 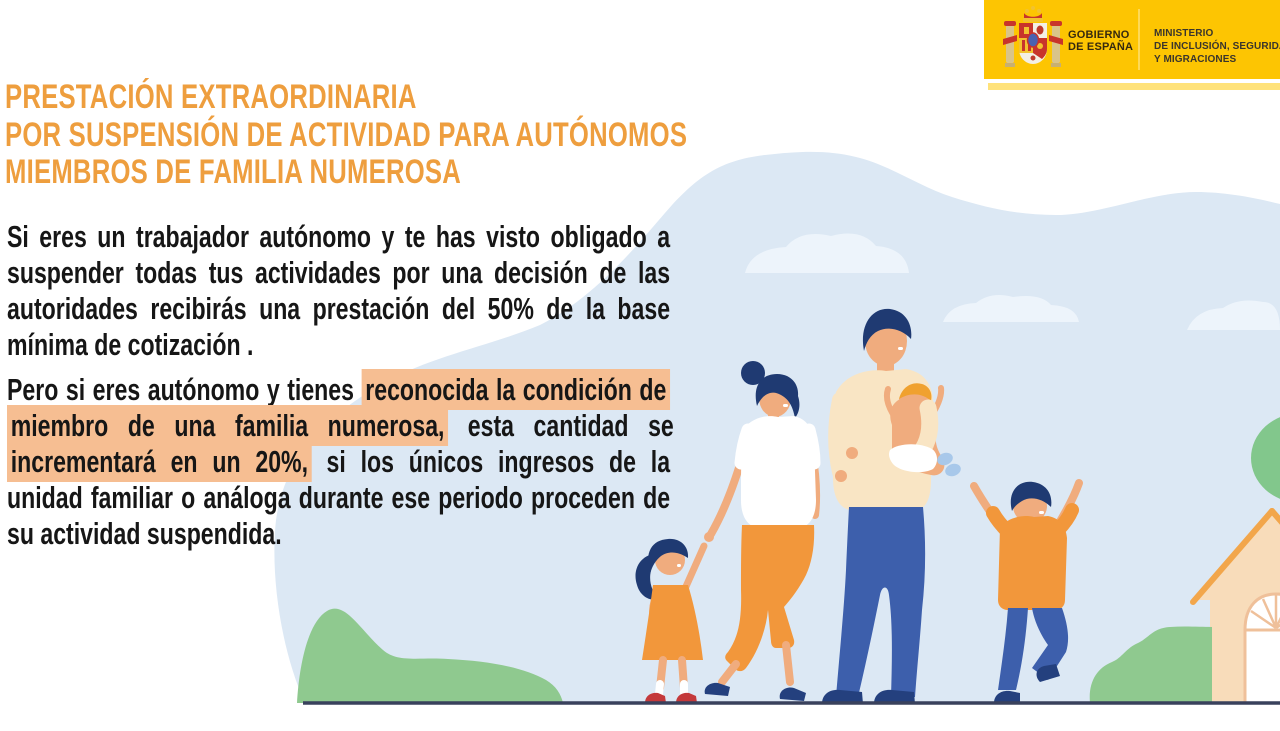 What do you see at coordinates (1026, 591) in the screenshot?
I see `boy-figure` at bounding box center [1026, 591].